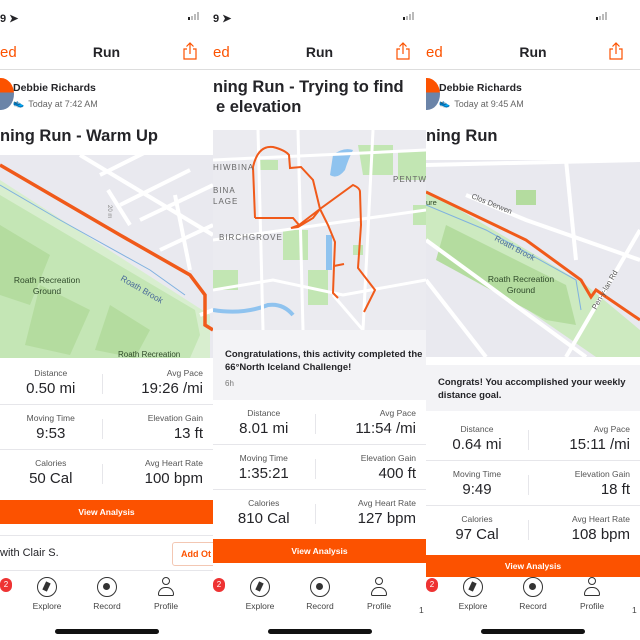 This screenshot has width=640, height=640. I want to click on stat-value: 97 Cal, so click(477, 534).